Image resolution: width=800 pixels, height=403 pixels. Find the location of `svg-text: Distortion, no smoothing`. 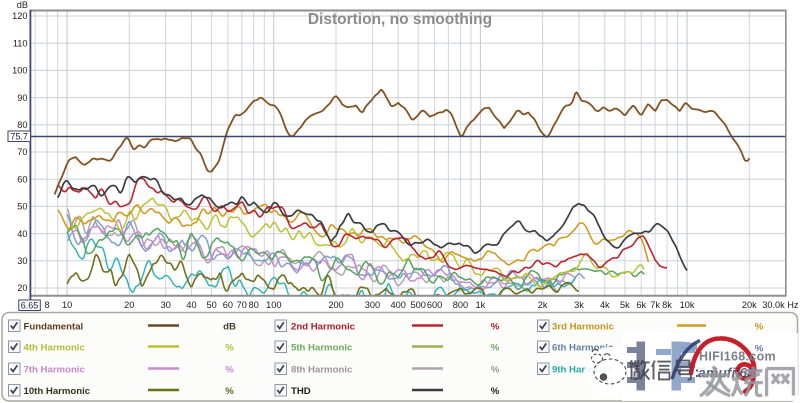

svg-text: Distortion, no smoothing is located at coordinates (400, 19).